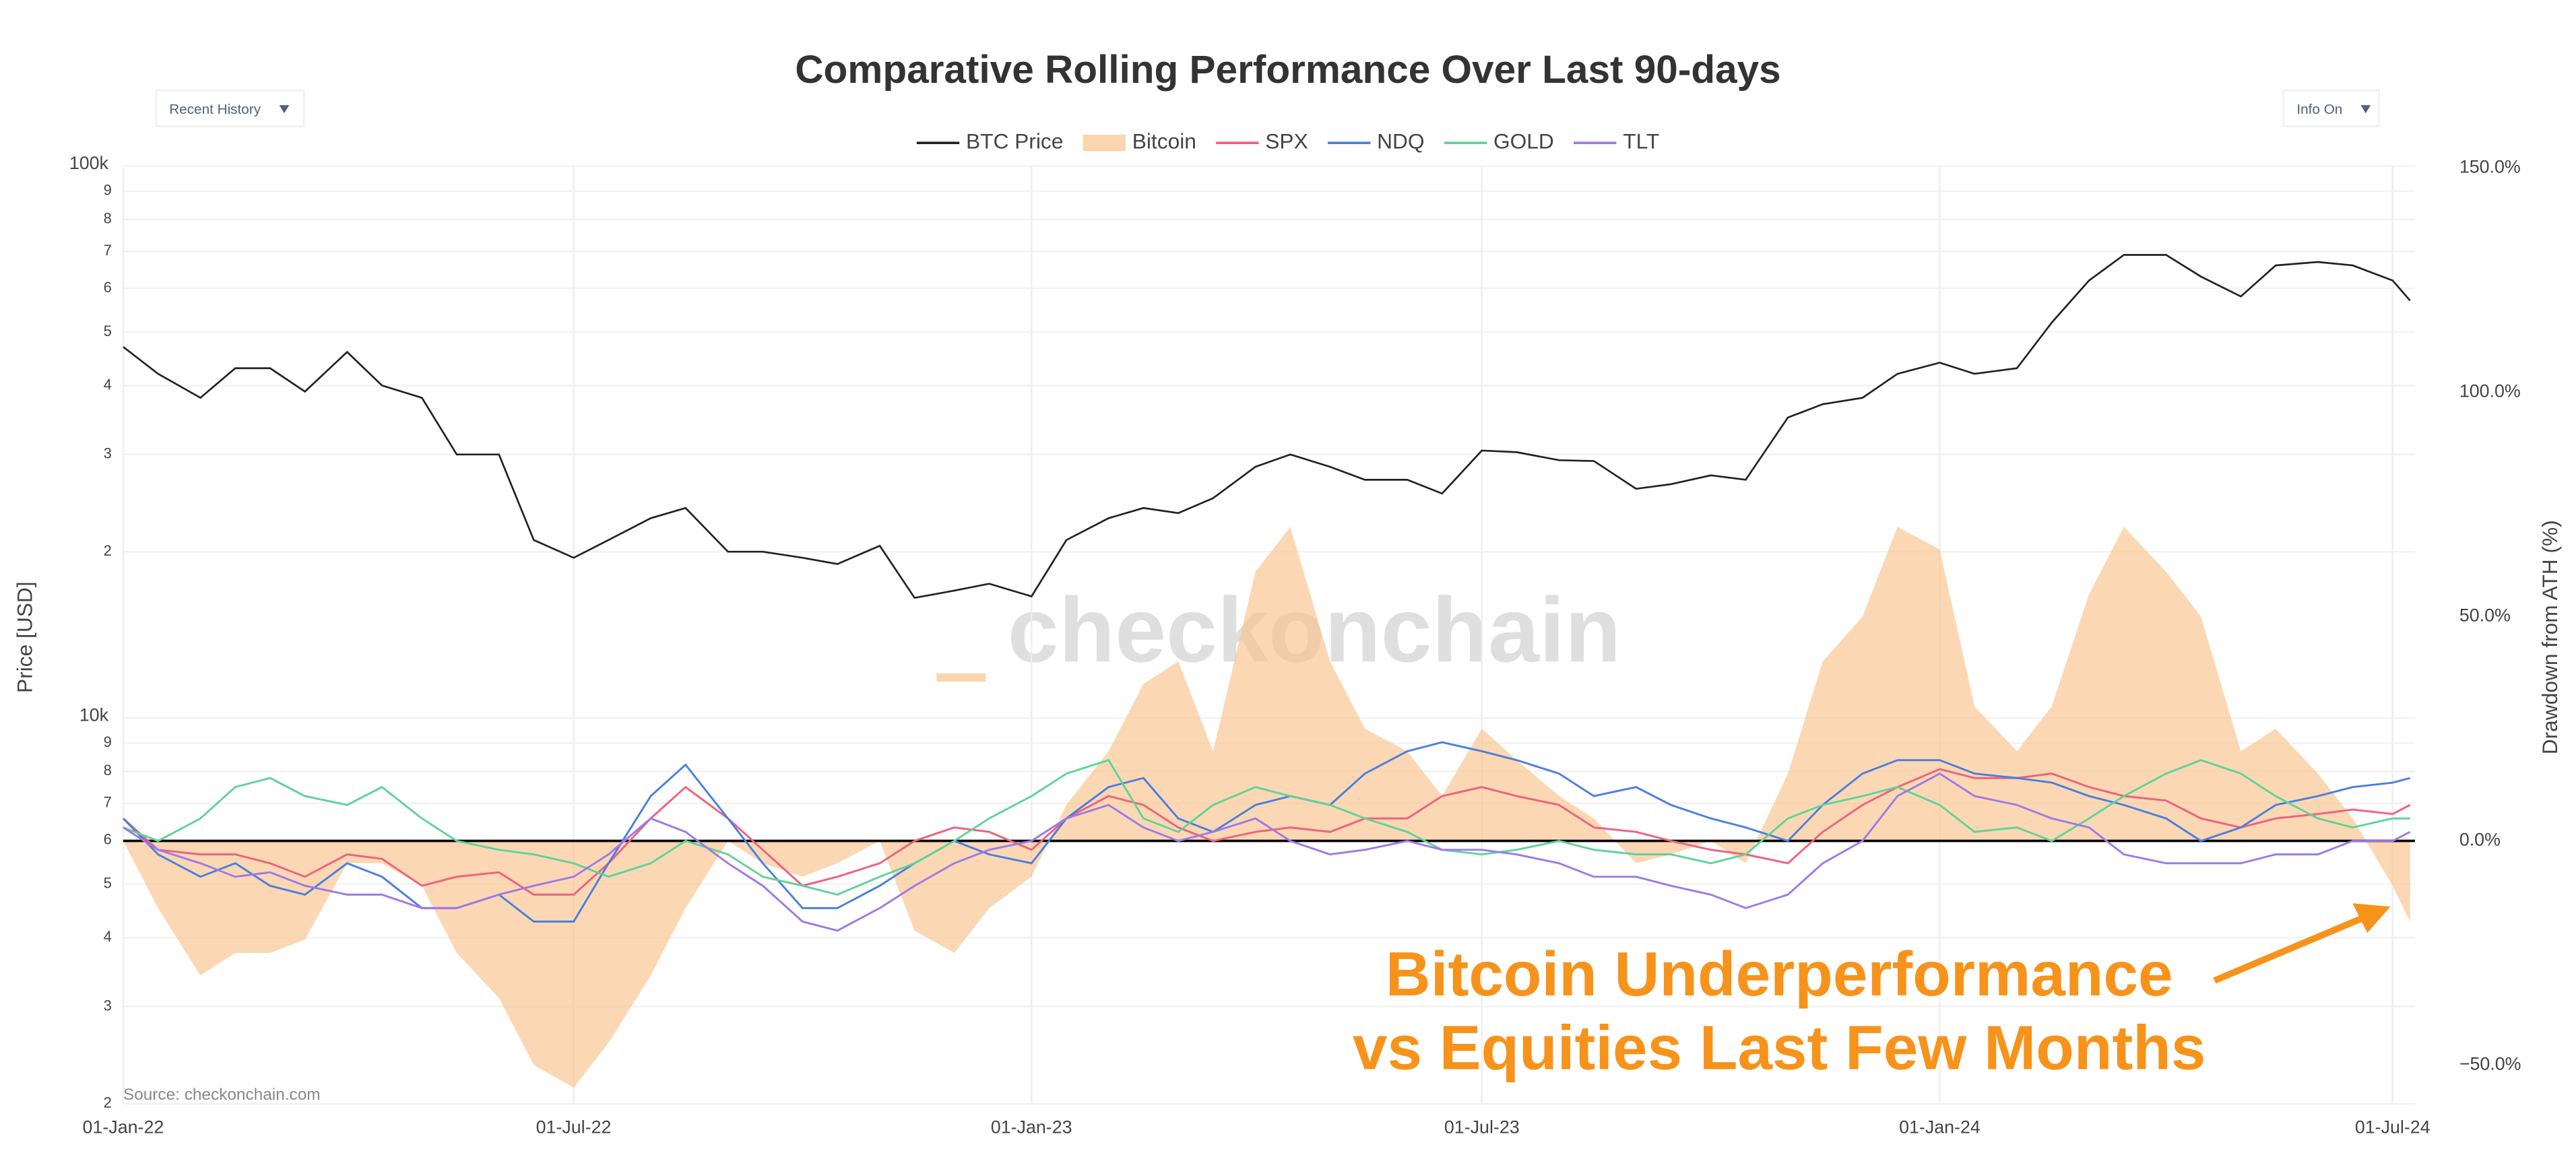 This screenshot has width=2576, height=1153. What do you see at coordinates (24, 637) in the screenshot?
I see `y-axis-title: Price [USD]` at bounding box center [24, 637].